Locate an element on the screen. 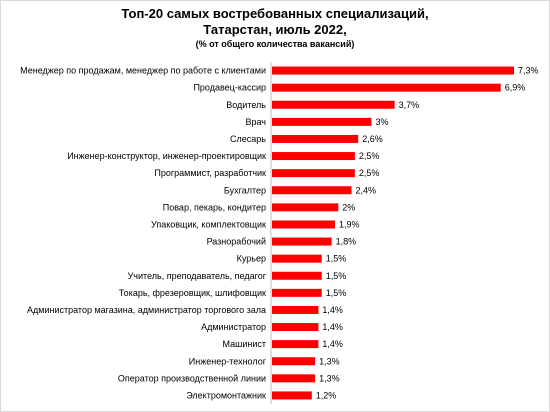  category-label: Слесарь is located at coordinates (248, 139).